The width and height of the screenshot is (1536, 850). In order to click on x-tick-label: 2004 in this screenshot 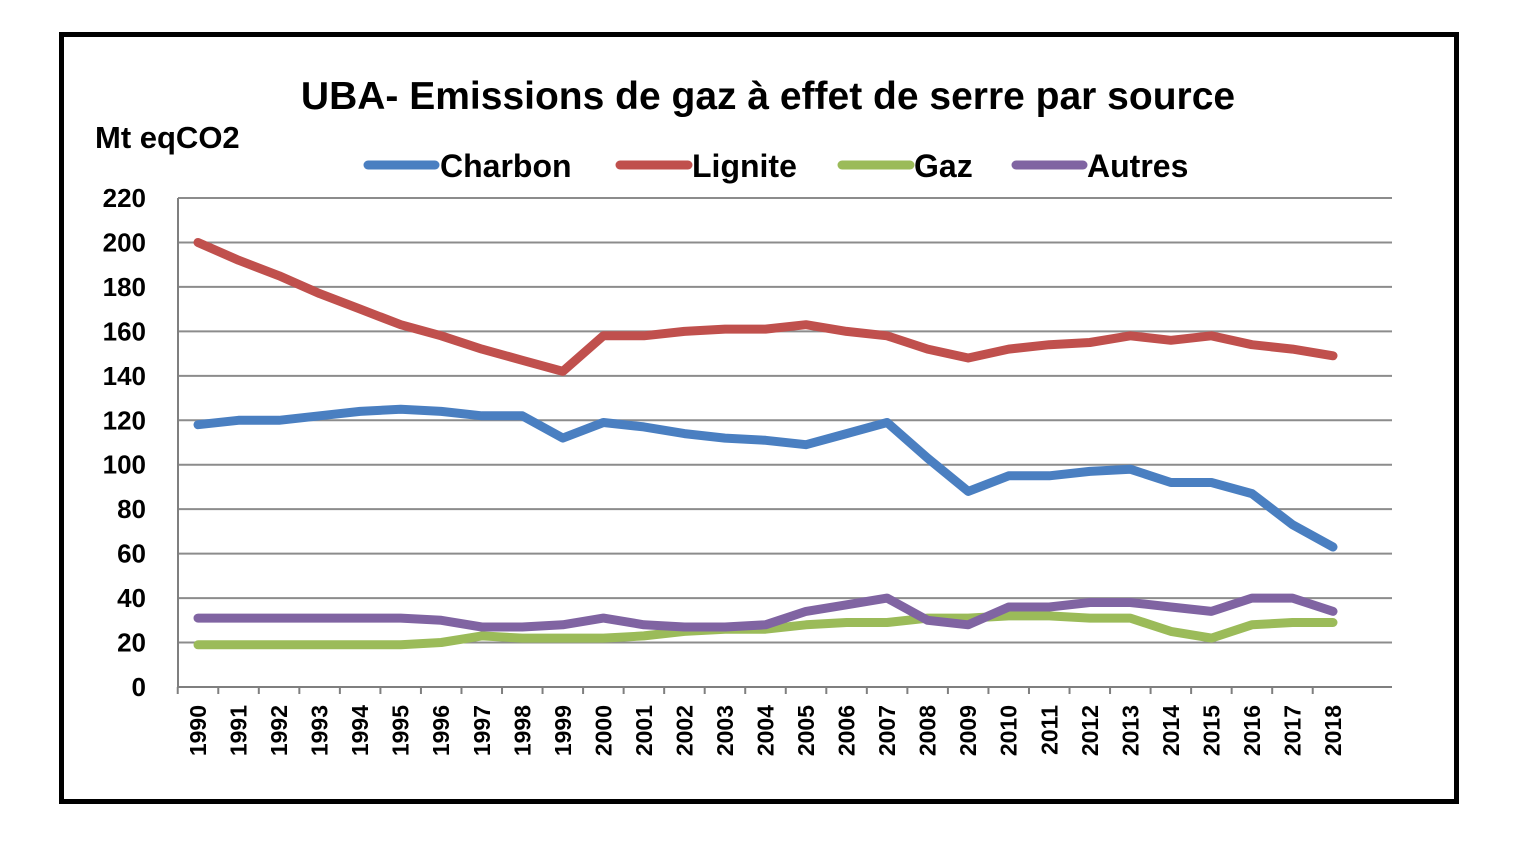, I will do `click(766, 730)`.